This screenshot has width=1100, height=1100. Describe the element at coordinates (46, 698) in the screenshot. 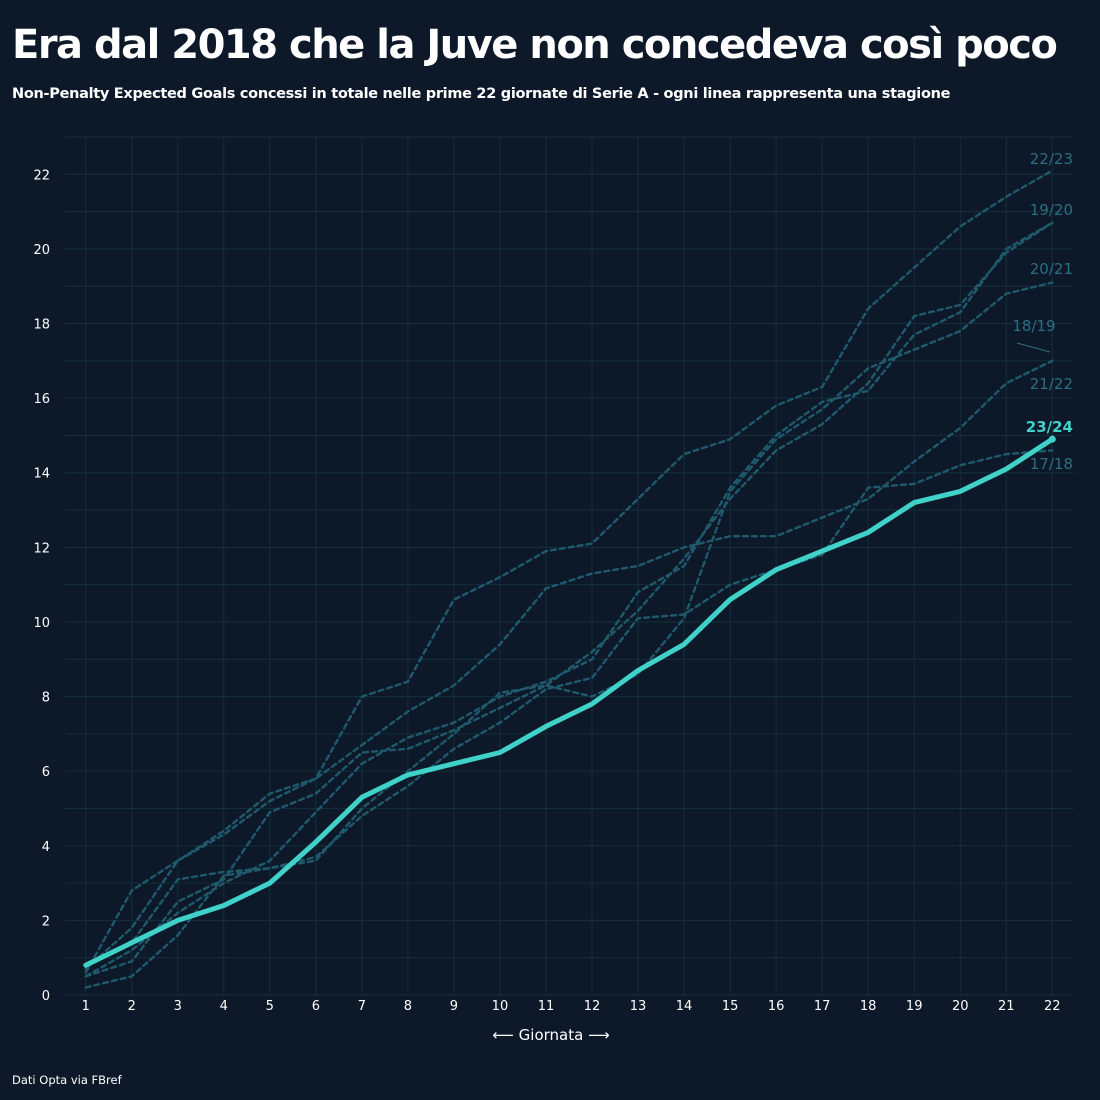

I see `y-tick-label: 8` at that location.